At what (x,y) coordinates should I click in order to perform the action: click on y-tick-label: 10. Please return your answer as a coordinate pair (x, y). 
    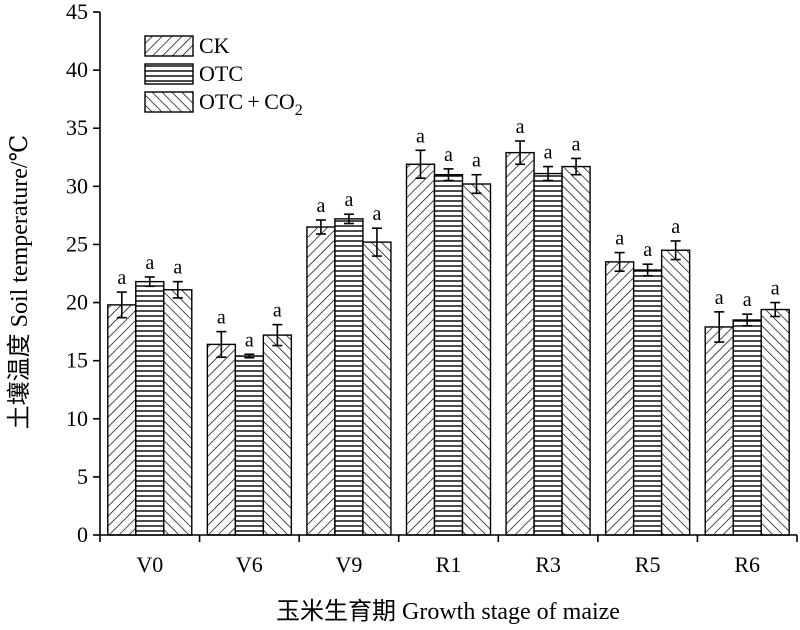
    Looking at the image, I should click on (77, 418).